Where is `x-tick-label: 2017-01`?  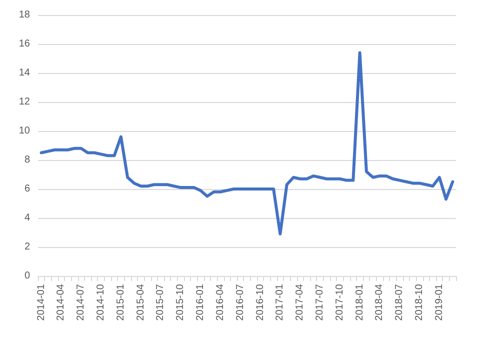 x-tick-label: 2017-01 is located at coordinates (280, 302).